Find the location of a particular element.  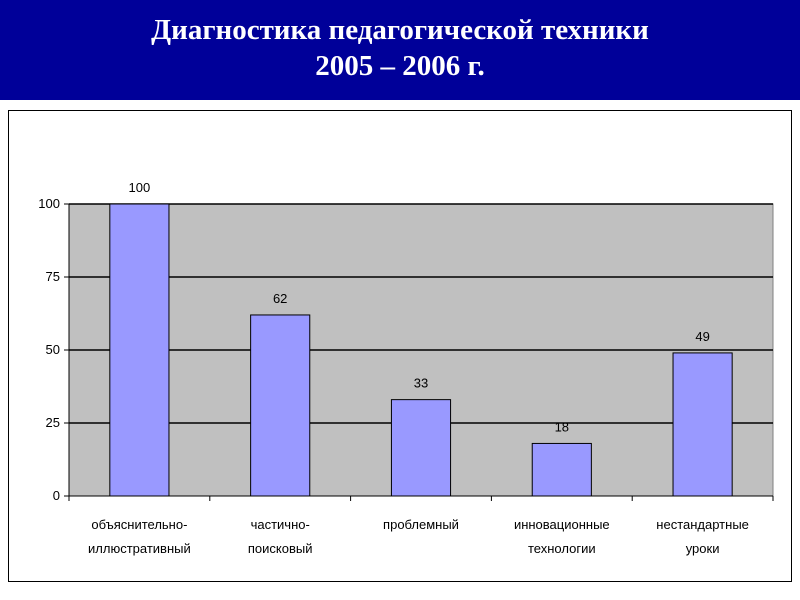

y-tick-label: 25 is located at coordinates (53, 422).